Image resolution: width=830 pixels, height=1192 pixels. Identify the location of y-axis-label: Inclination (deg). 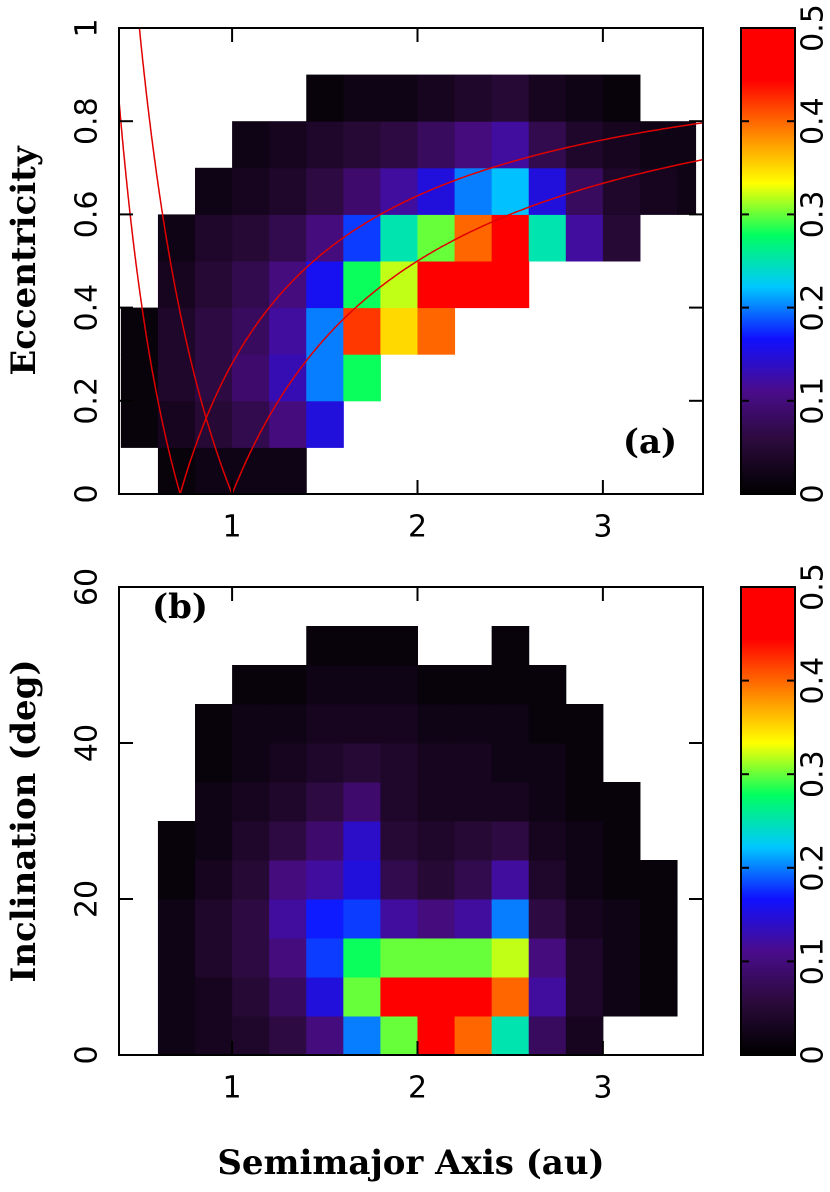
(24, 820).